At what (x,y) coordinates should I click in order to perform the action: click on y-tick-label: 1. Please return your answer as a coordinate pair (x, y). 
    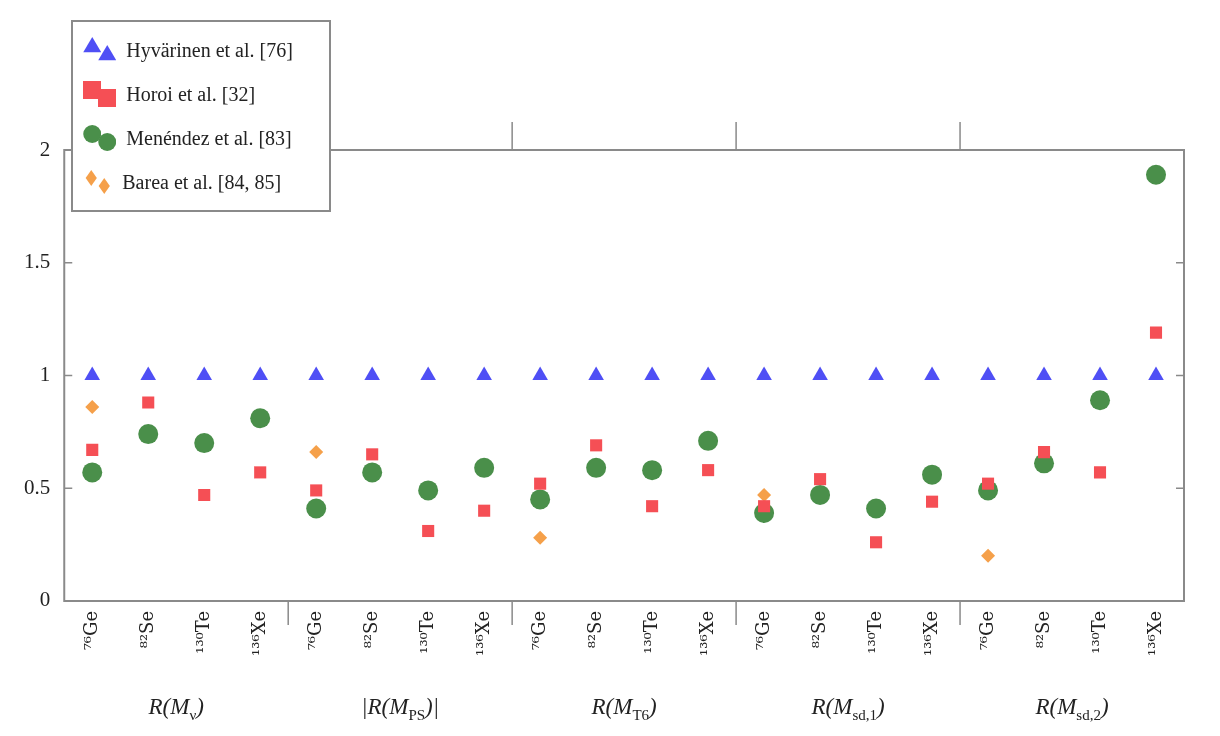
    Looking at the image, I should click on (45, 373).